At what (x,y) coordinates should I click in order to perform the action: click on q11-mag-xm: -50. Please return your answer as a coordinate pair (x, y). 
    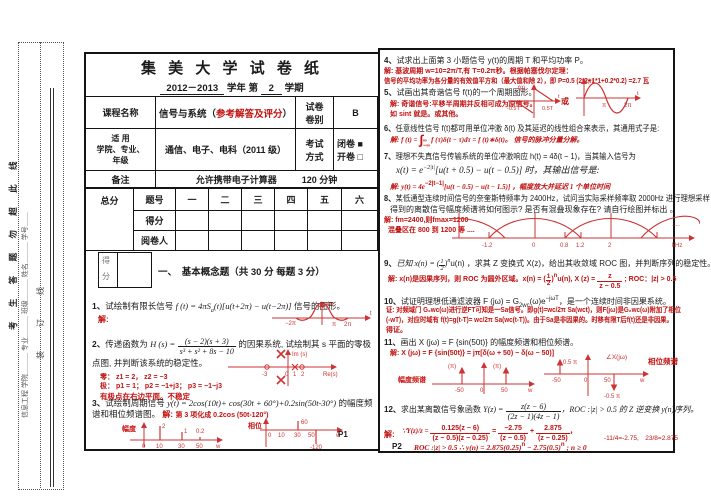
    Looking at the image, I should click on (459, 391).